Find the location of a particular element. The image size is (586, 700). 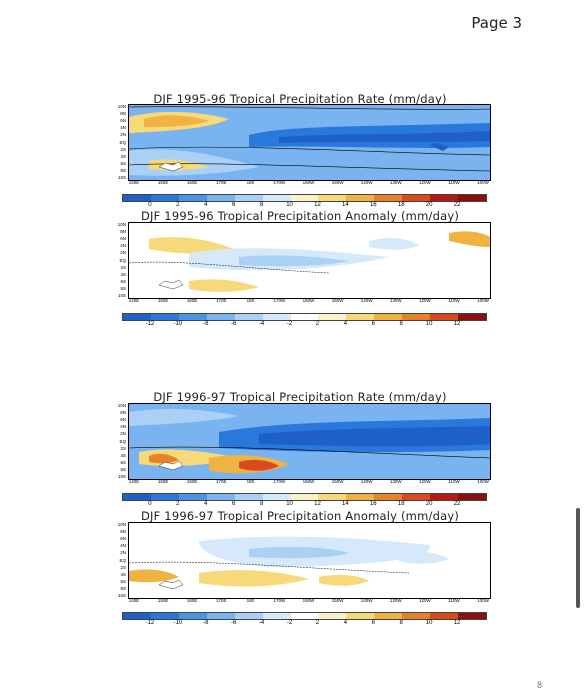

scrollbar-thumb is located at coordinates (578, 558).